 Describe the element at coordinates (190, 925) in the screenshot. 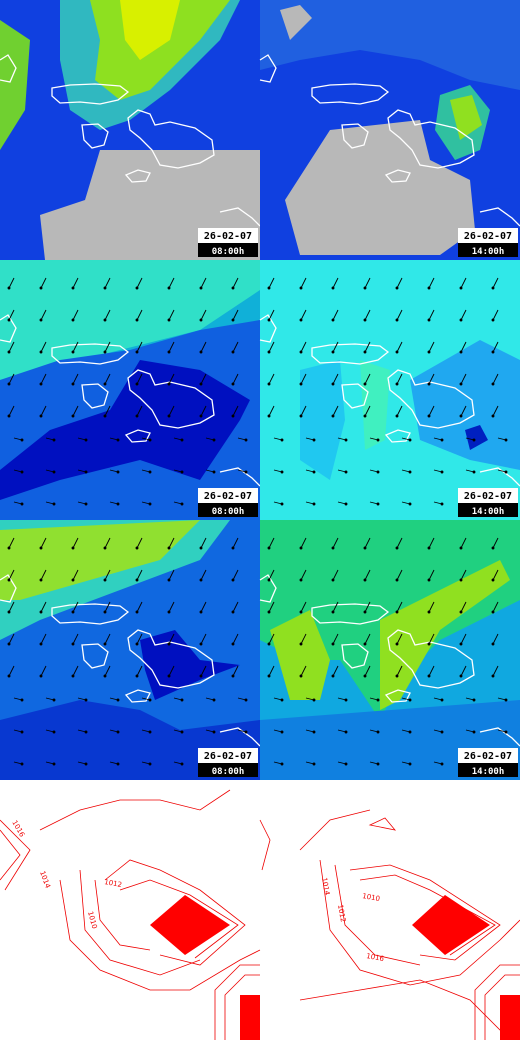

I see `pressure-center` at that location.